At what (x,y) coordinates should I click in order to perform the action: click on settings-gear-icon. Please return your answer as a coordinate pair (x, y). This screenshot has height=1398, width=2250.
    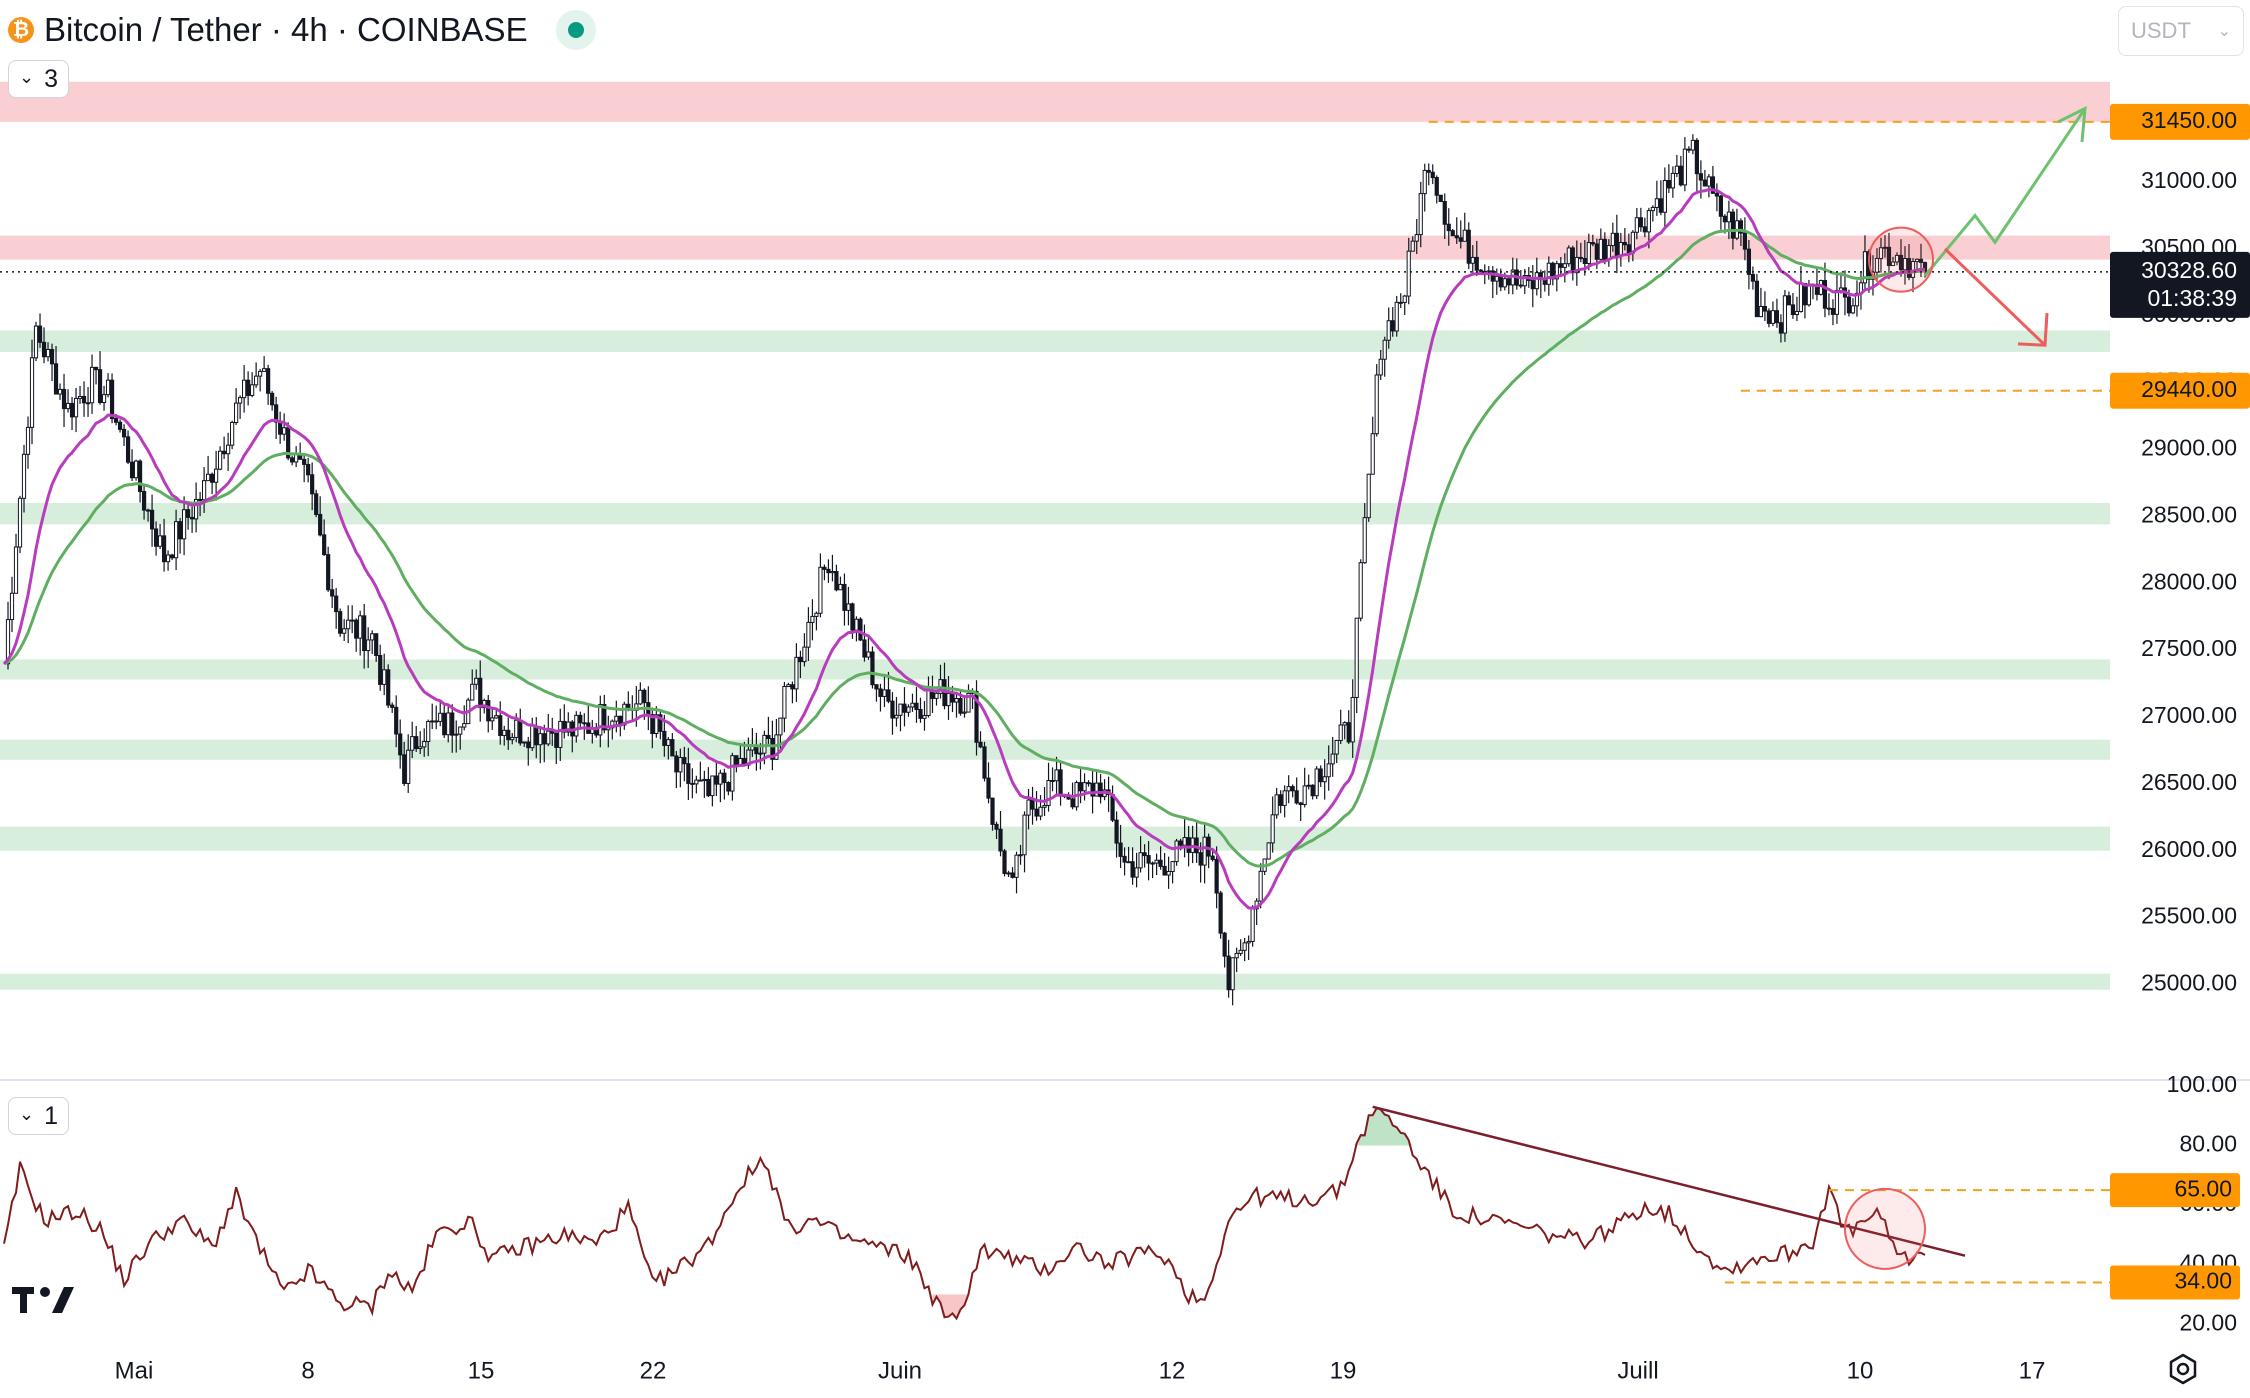
    Looking at the image, I should click on (2183, 1369).